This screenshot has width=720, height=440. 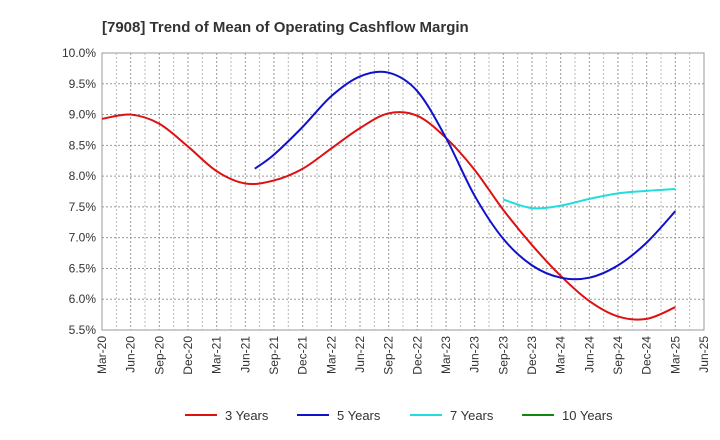 I want to click on x-tick-label: Jun-23, so click(x=475, y=354).